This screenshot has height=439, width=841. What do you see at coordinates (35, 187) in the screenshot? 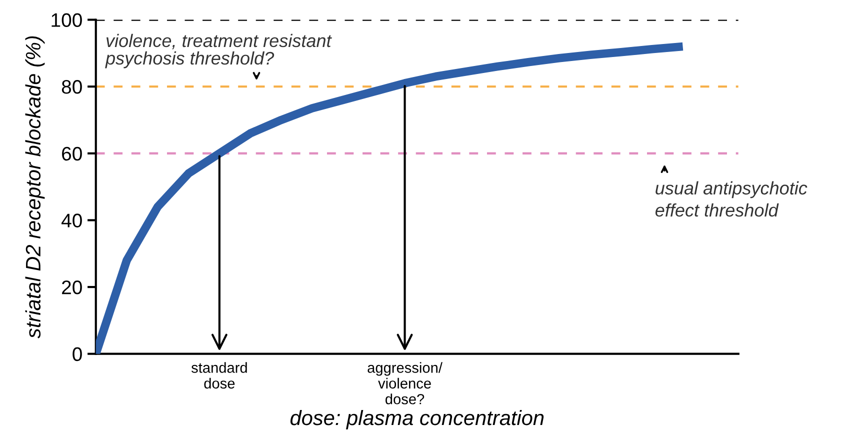
I see `y-axis-title: striatal D2 receptor blockade (%)` at bounding box center [35, 187].